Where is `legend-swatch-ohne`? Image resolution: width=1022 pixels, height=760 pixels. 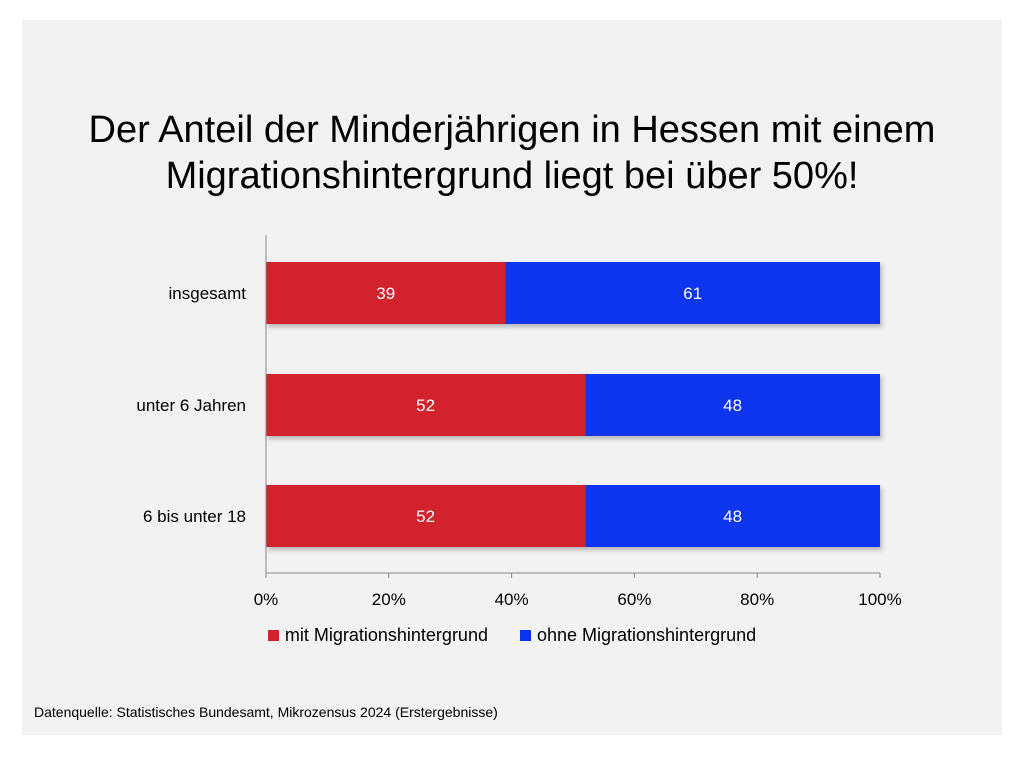 legend-swatch-ohne is located at coordinates (525, 635).